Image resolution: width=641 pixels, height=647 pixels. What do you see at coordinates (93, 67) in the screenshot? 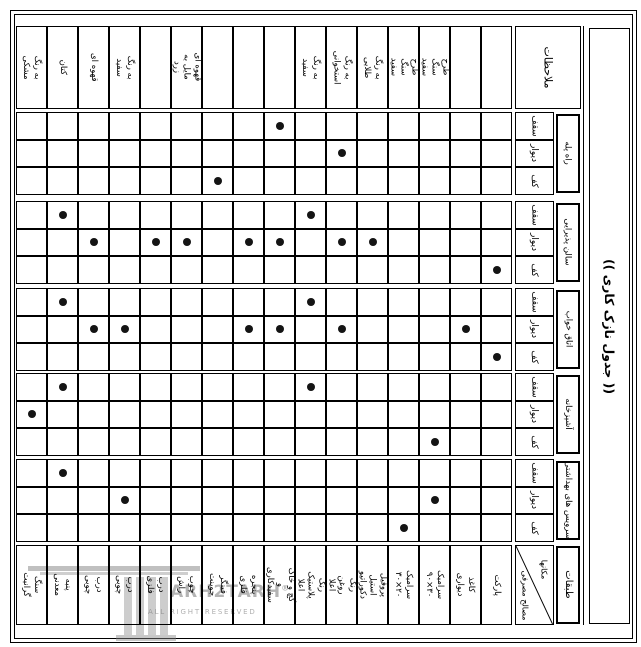
I see `color-header-cell: قهوه ای` at bounding box center [93, 67].